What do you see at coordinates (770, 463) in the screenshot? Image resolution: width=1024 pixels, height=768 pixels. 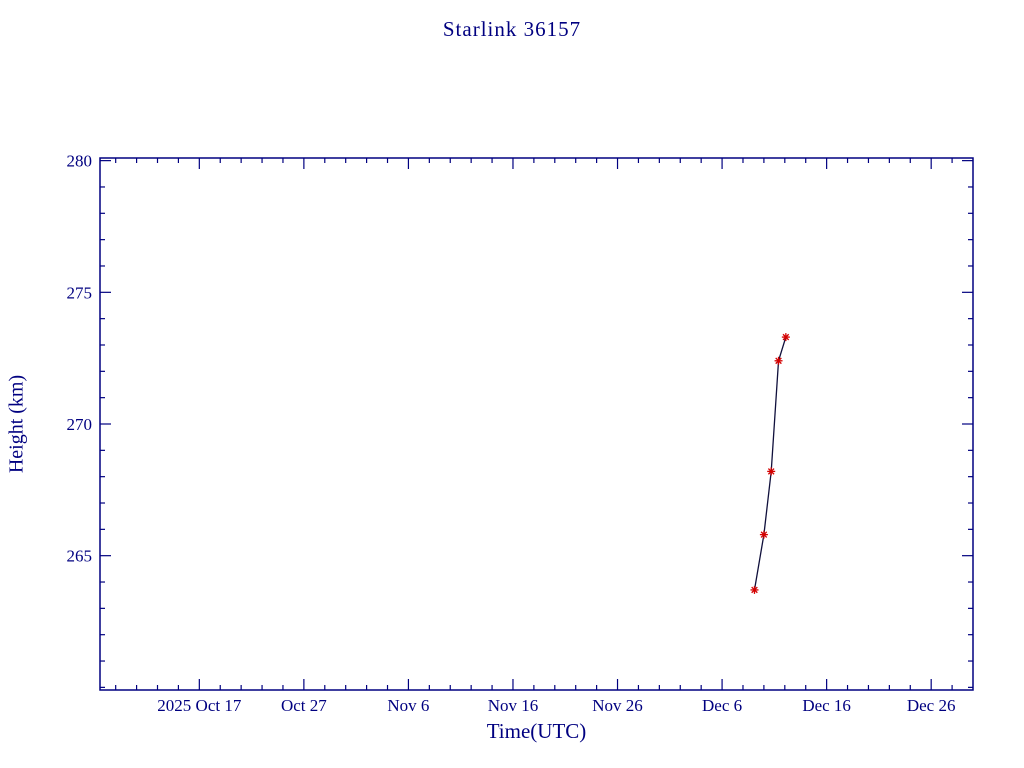 I see `series-line` at bounding box center [770, 463].